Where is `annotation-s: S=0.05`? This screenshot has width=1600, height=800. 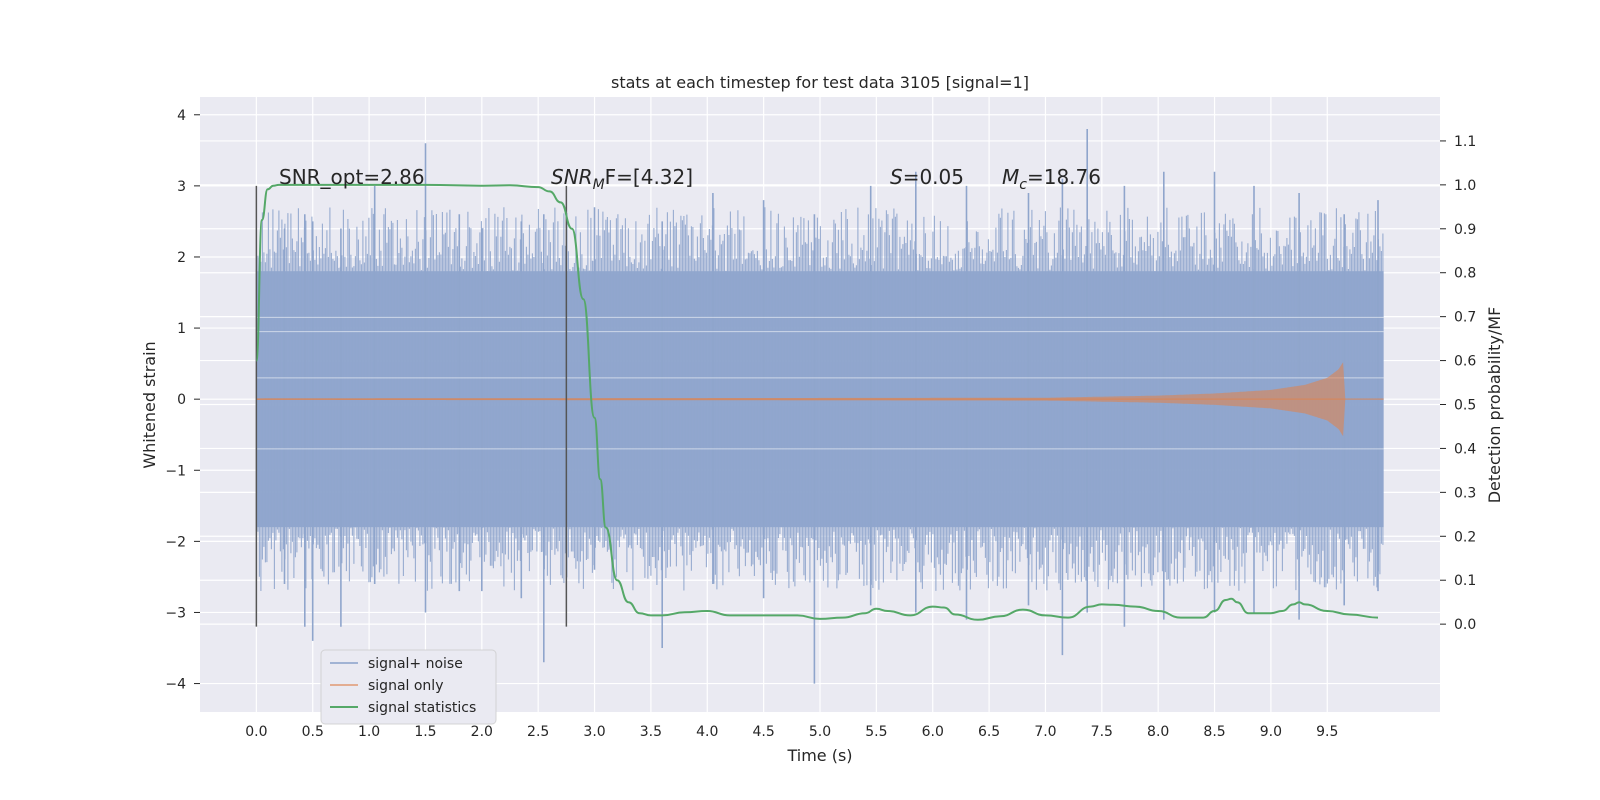 annotation-s: S=0.05 is located at coordinates (927, 177).